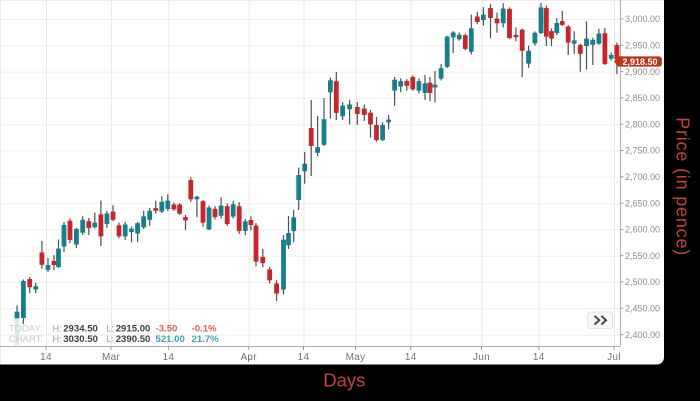 The image size is (700, 401). What do you see at coordinates (642, 230) in the screenshot?
I see `svg-text: 2,600.00` at bounding box center [642, 230].